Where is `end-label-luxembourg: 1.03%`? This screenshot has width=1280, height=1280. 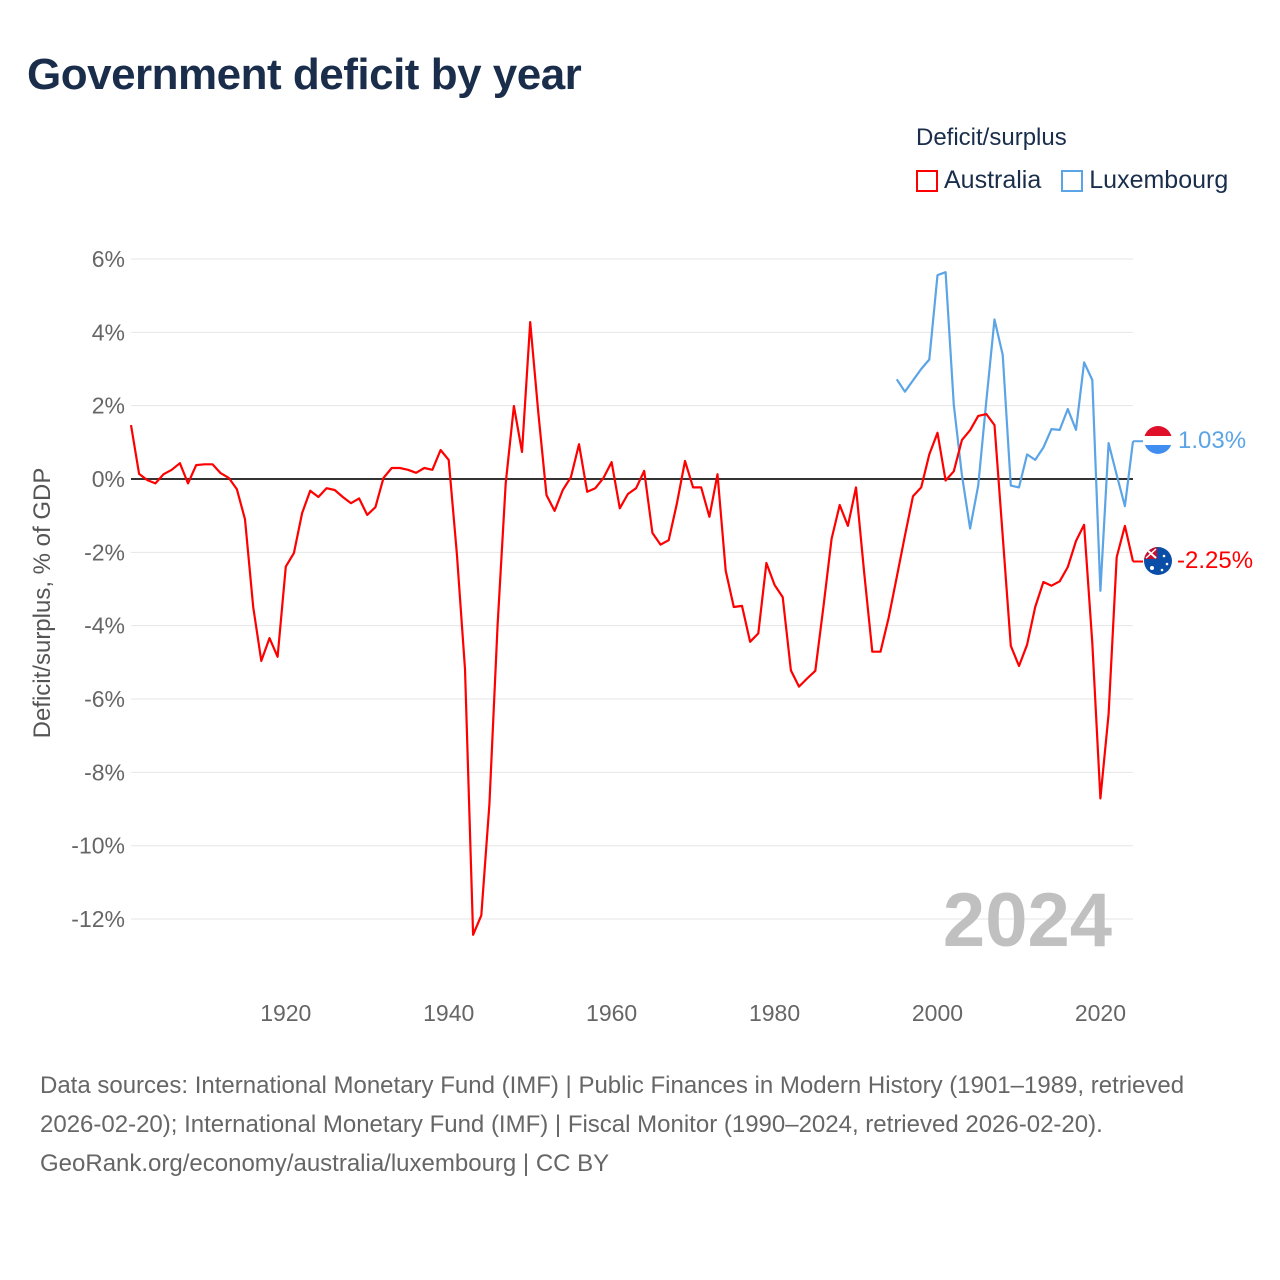 end-label-luxembourg: 1.03% is located at coordinates (1212, 440).